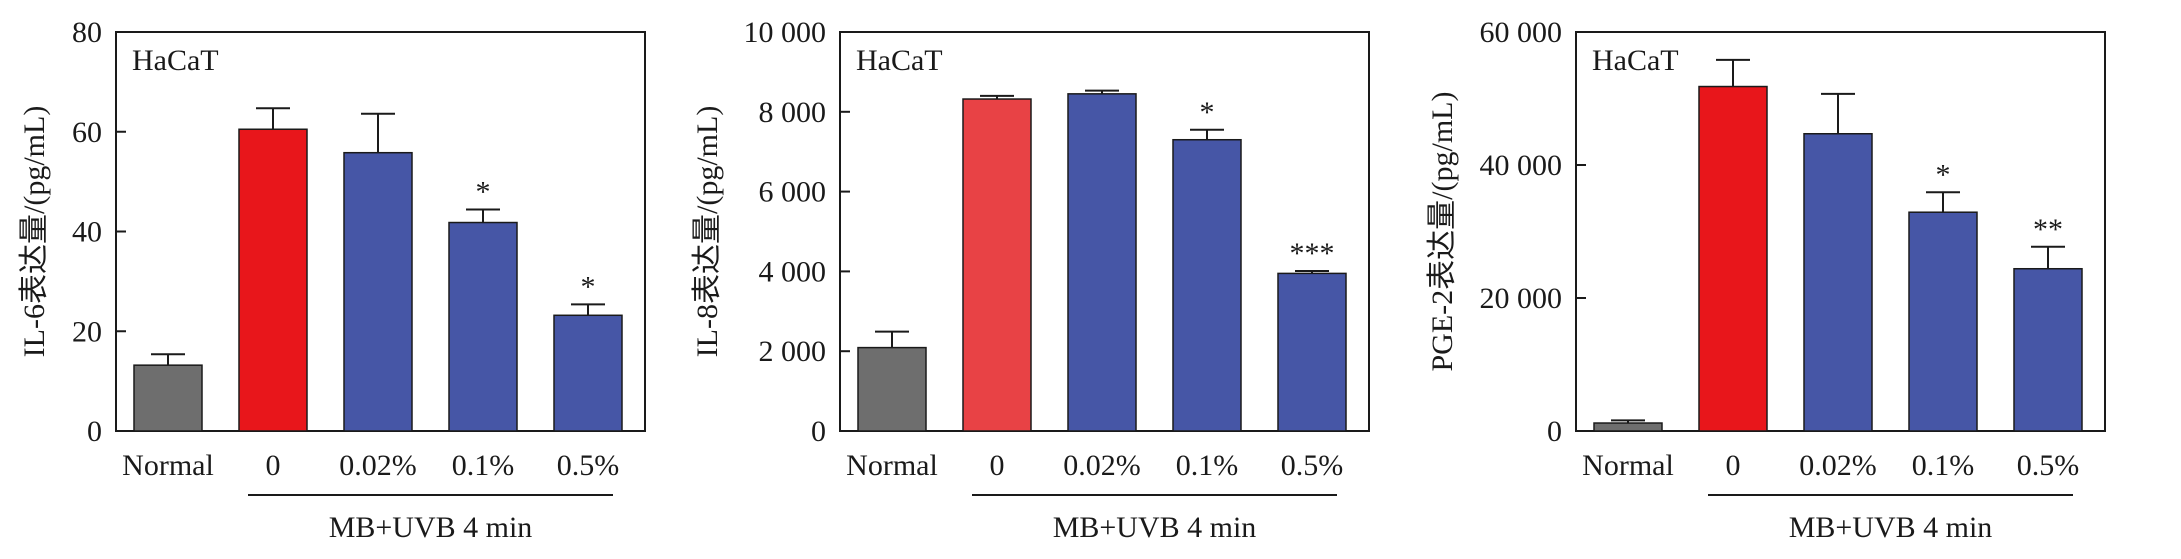 Image resolution: width=2181 pixels, height=559 pixels. I want to click on y-tick-label: 10 000, so click(785, 32).